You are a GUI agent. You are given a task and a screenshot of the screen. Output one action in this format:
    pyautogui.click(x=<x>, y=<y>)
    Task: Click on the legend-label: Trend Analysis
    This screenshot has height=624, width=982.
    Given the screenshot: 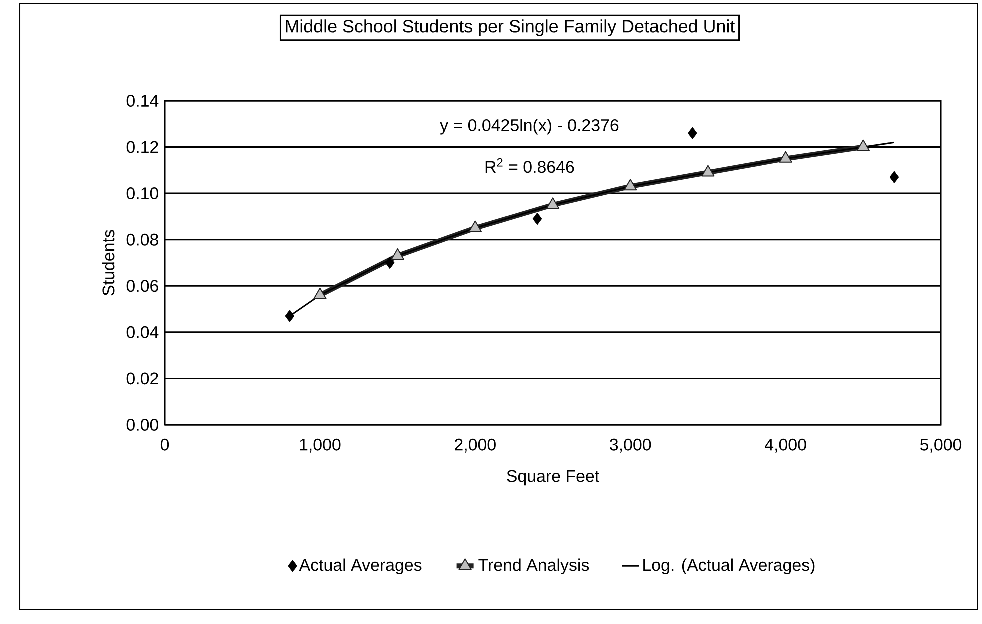 What is the action you would take?
    pyautogui.click(x=534, y=566)
    